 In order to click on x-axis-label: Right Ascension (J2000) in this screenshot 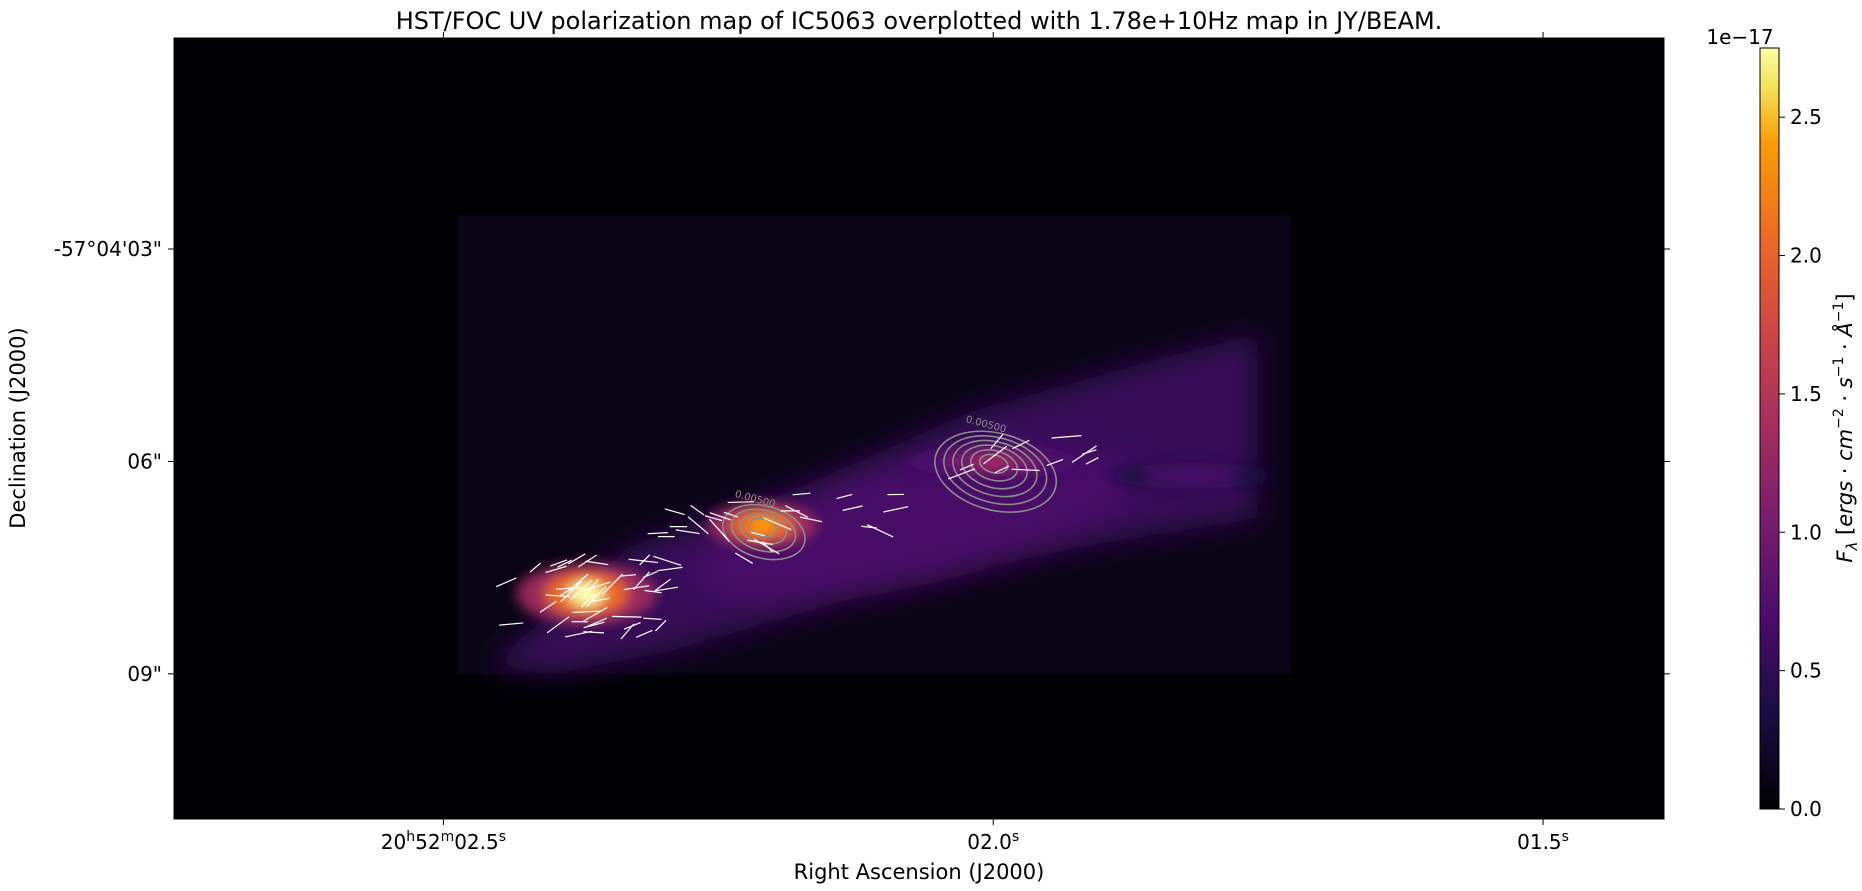, I will do `click(919, 872)`.